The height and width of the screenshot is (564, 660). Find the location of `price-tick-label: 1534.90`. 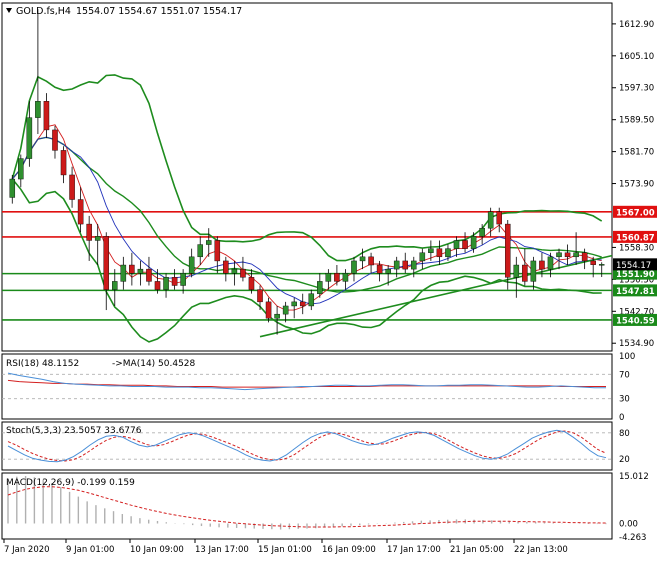

price-tick-label: 1534.90 is located at coordinates (636, 344).